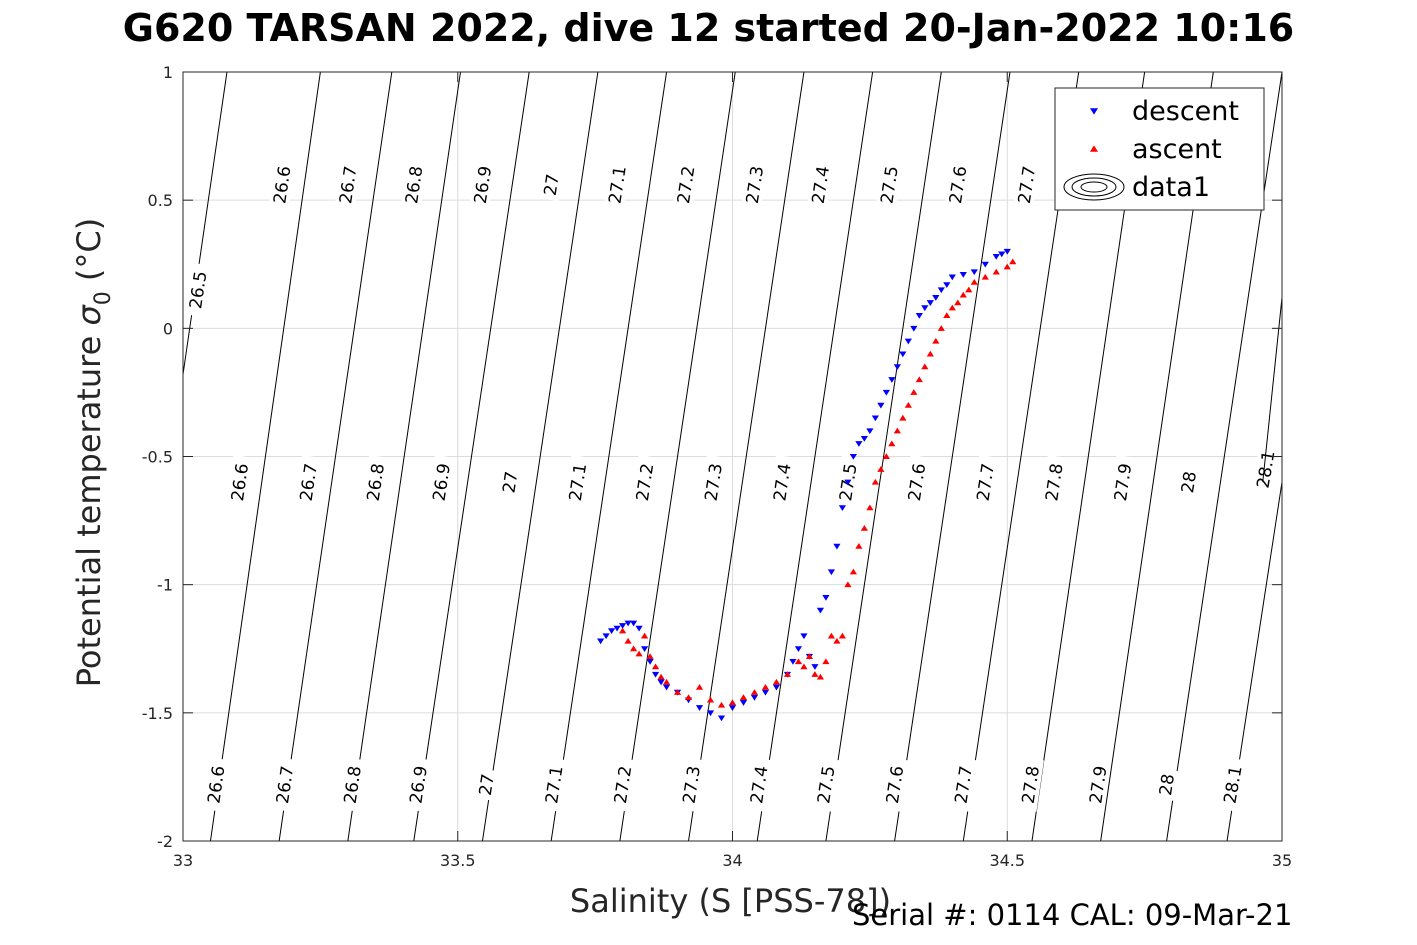 The width and height of the screenshot is (1417, 945). I want to click on contour-label-group: 27, so click(510, 482).